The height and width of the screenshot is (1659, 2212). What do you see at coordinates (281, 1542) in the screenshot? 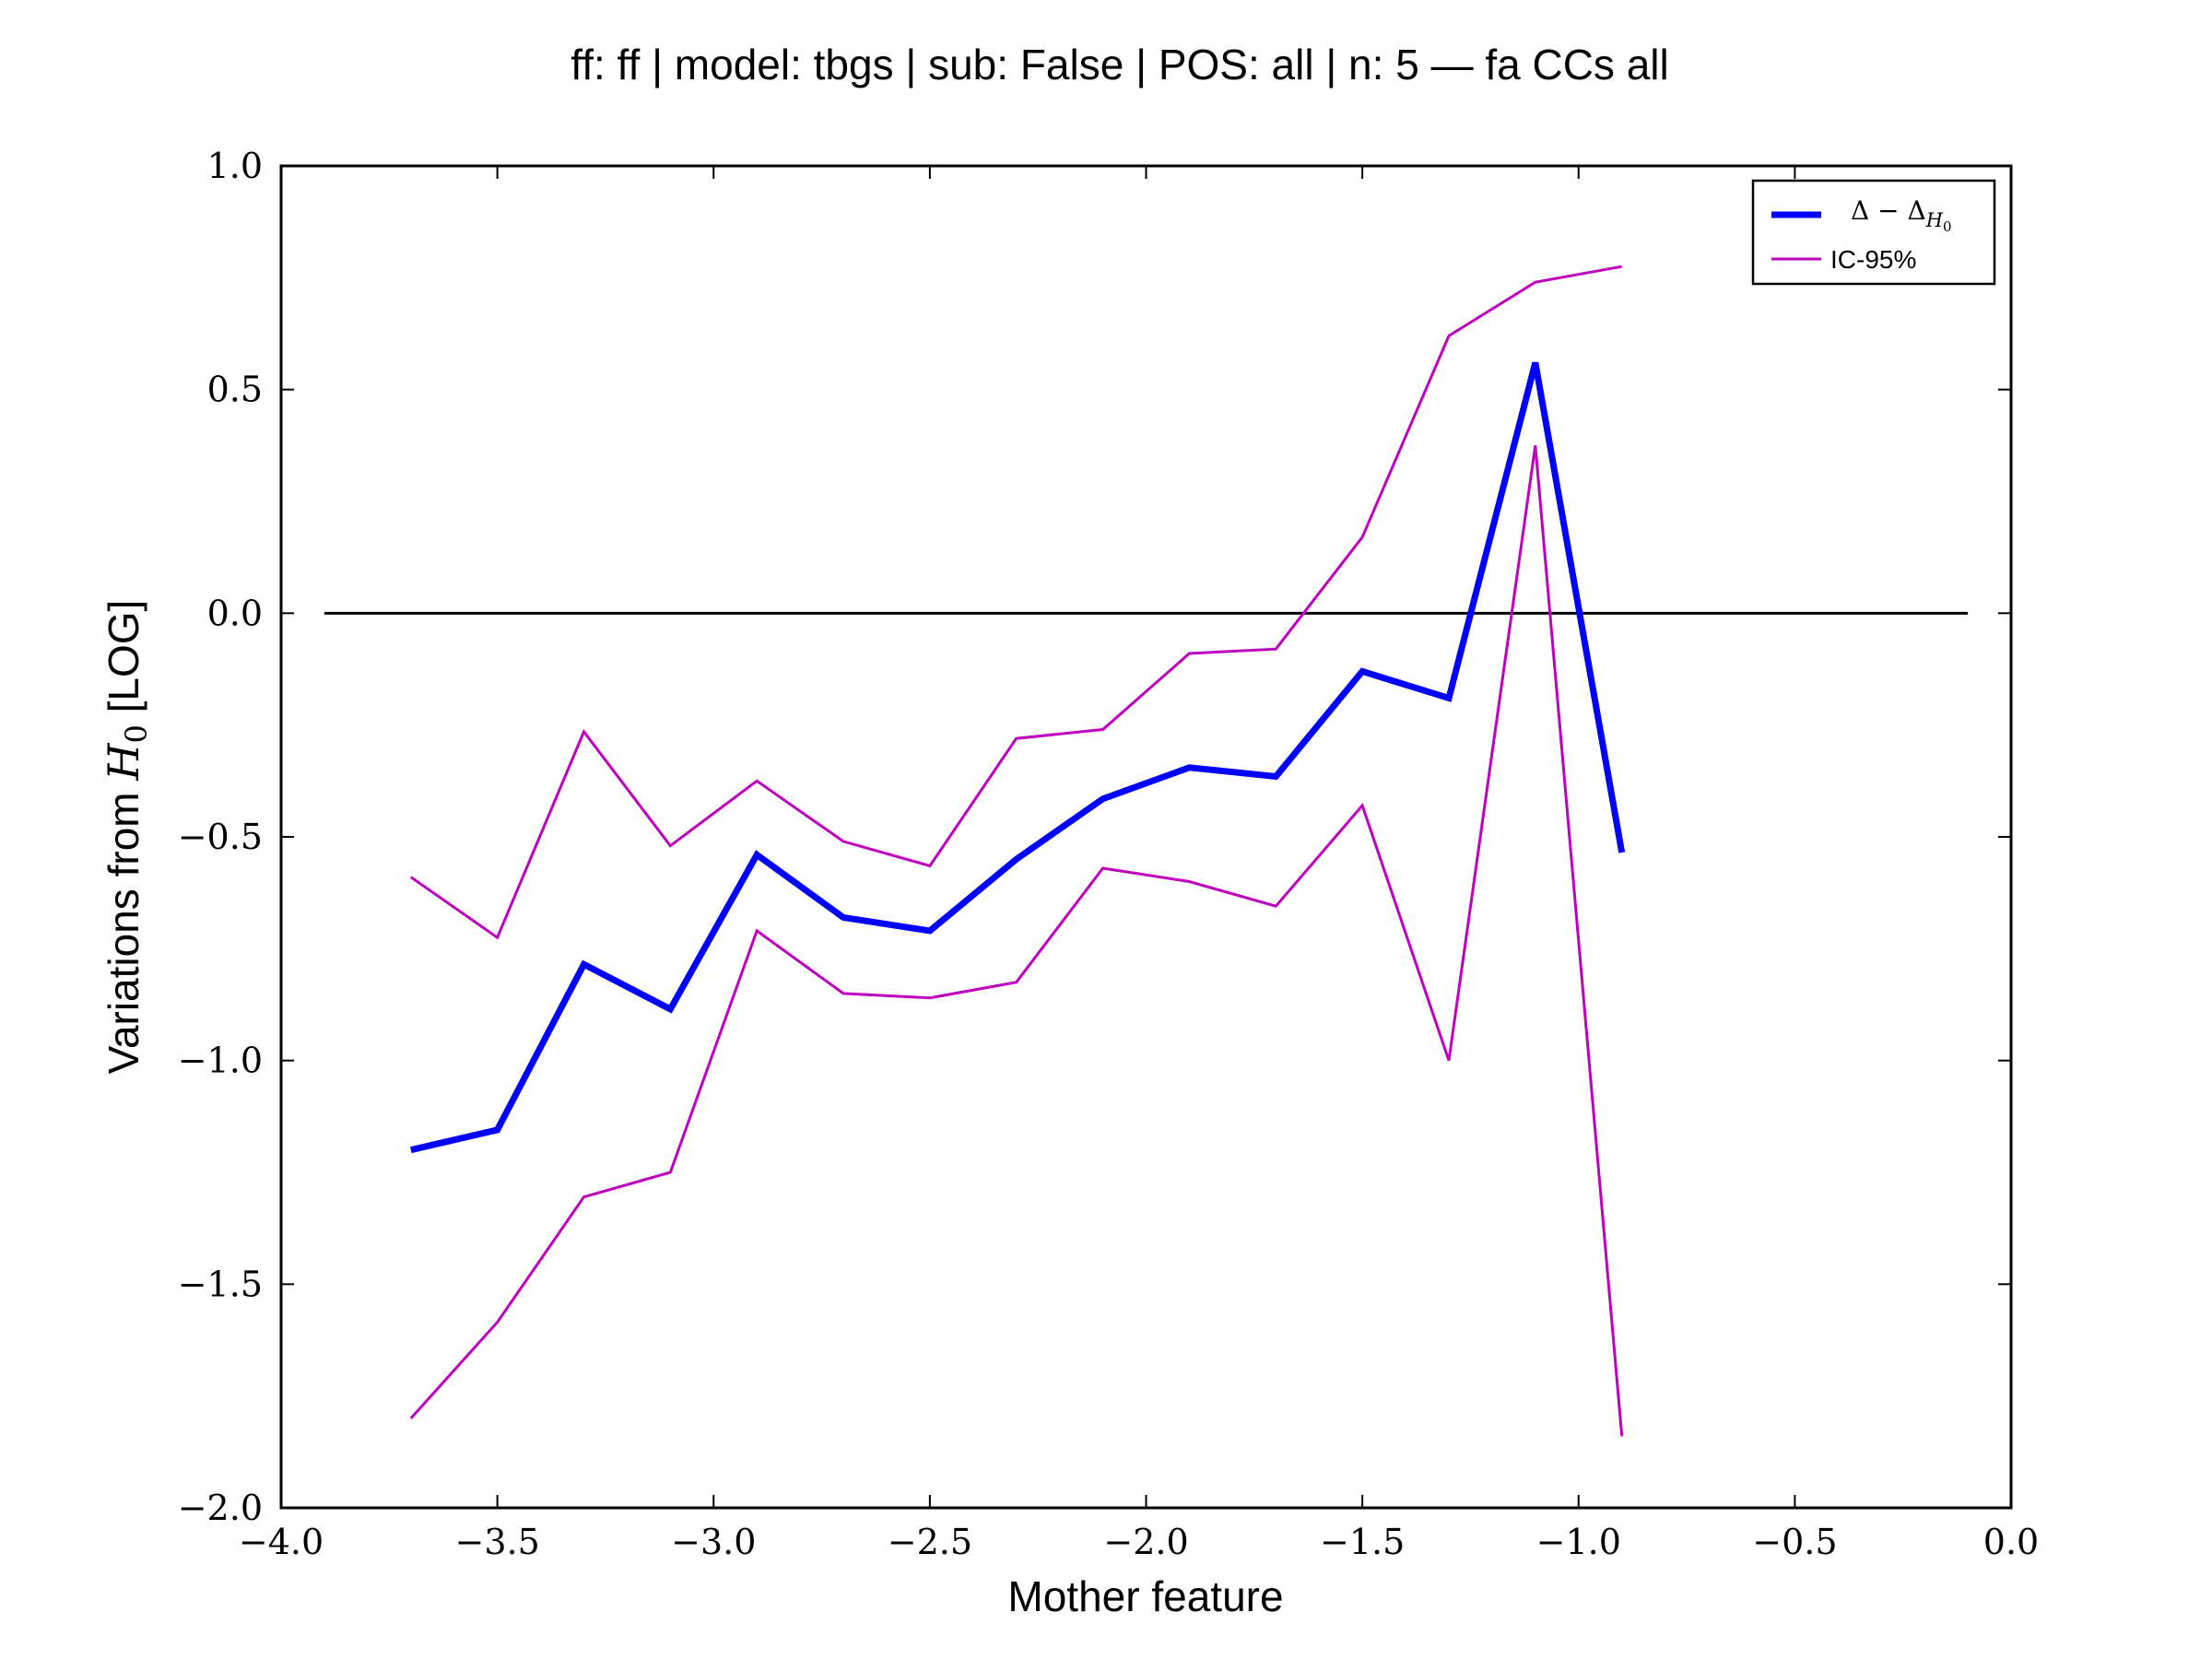
I see `x-tick-label: −4.0` at bounding box center [281, 1542].